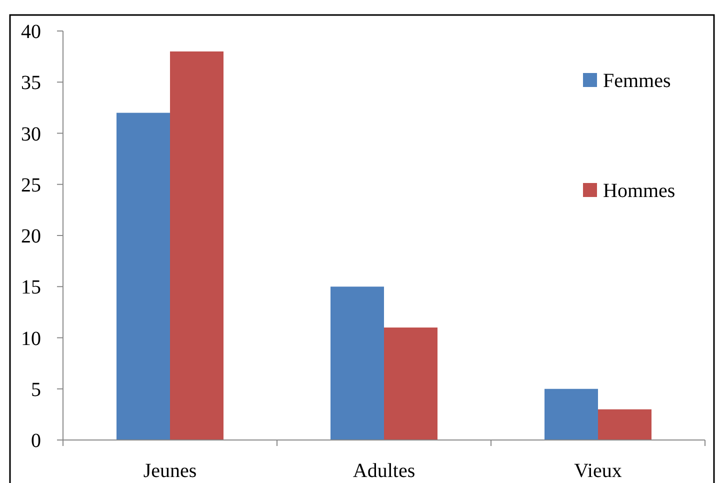  I want to click on y-tick-label: 40, so click(31, 32).